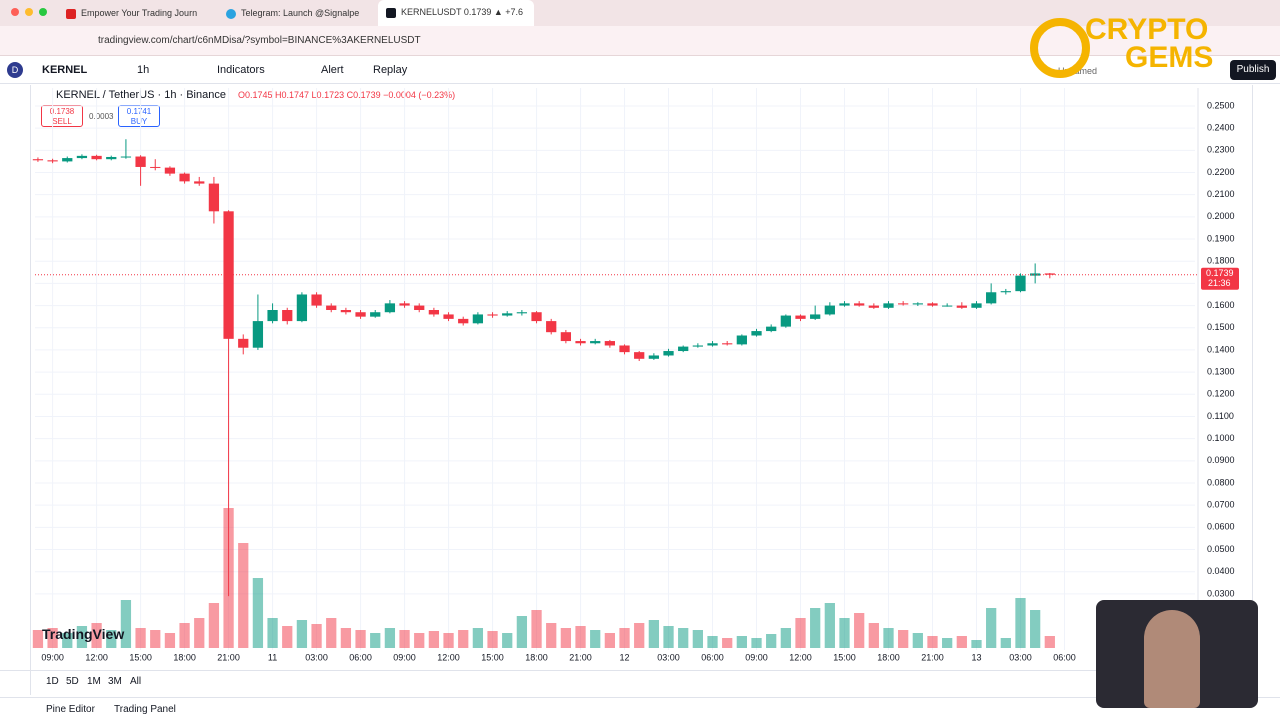 The width and height of the screenshot is (1280, 720). I want to click on x-tick-label: 12:00, so click(96, 657).